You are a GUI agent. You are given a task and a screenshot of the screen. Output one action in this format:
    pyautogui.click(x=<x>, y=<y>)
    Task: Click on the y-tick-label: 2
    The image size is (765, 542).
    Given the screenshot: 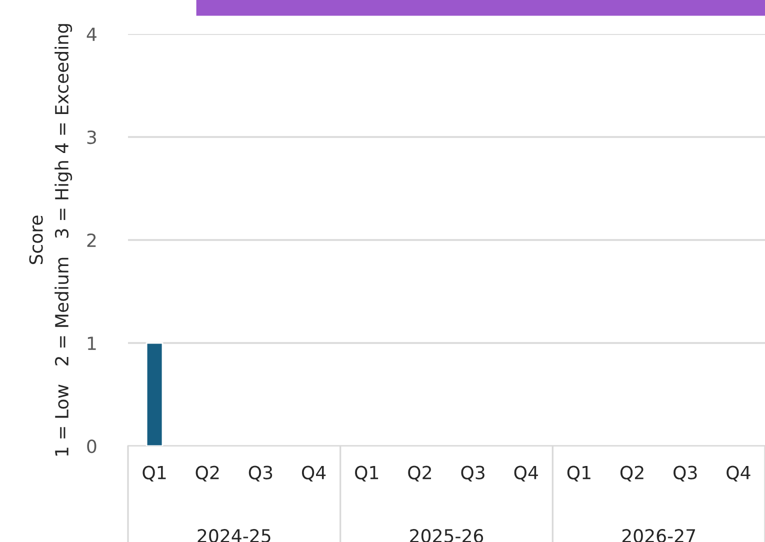 What is the action you would take?
    pyautogui.click(x=91, y=240)
    